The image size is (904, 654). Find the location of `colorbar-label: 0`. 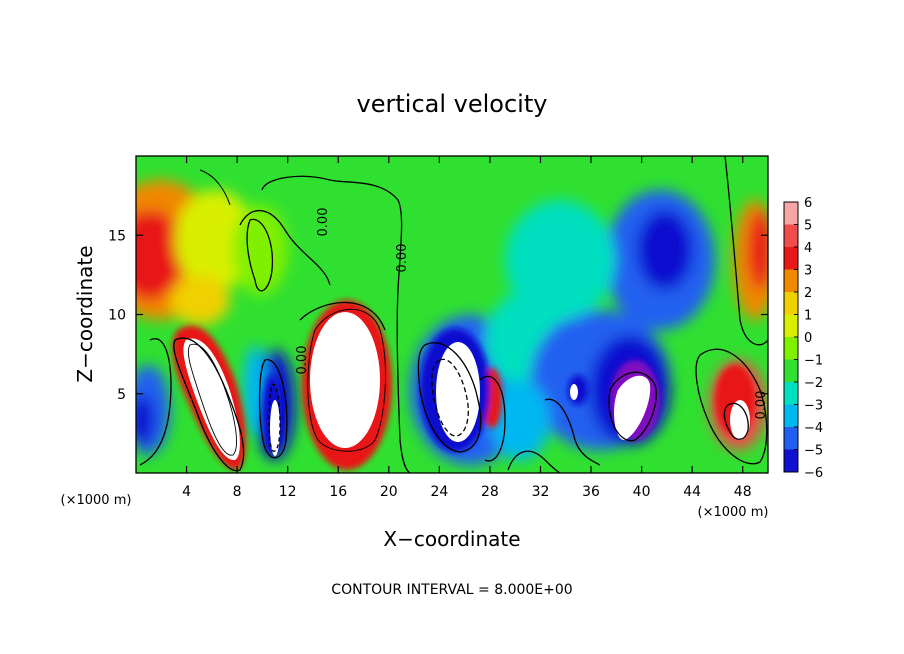

colorbar-label: 0 is located at coordinates (808, 338).